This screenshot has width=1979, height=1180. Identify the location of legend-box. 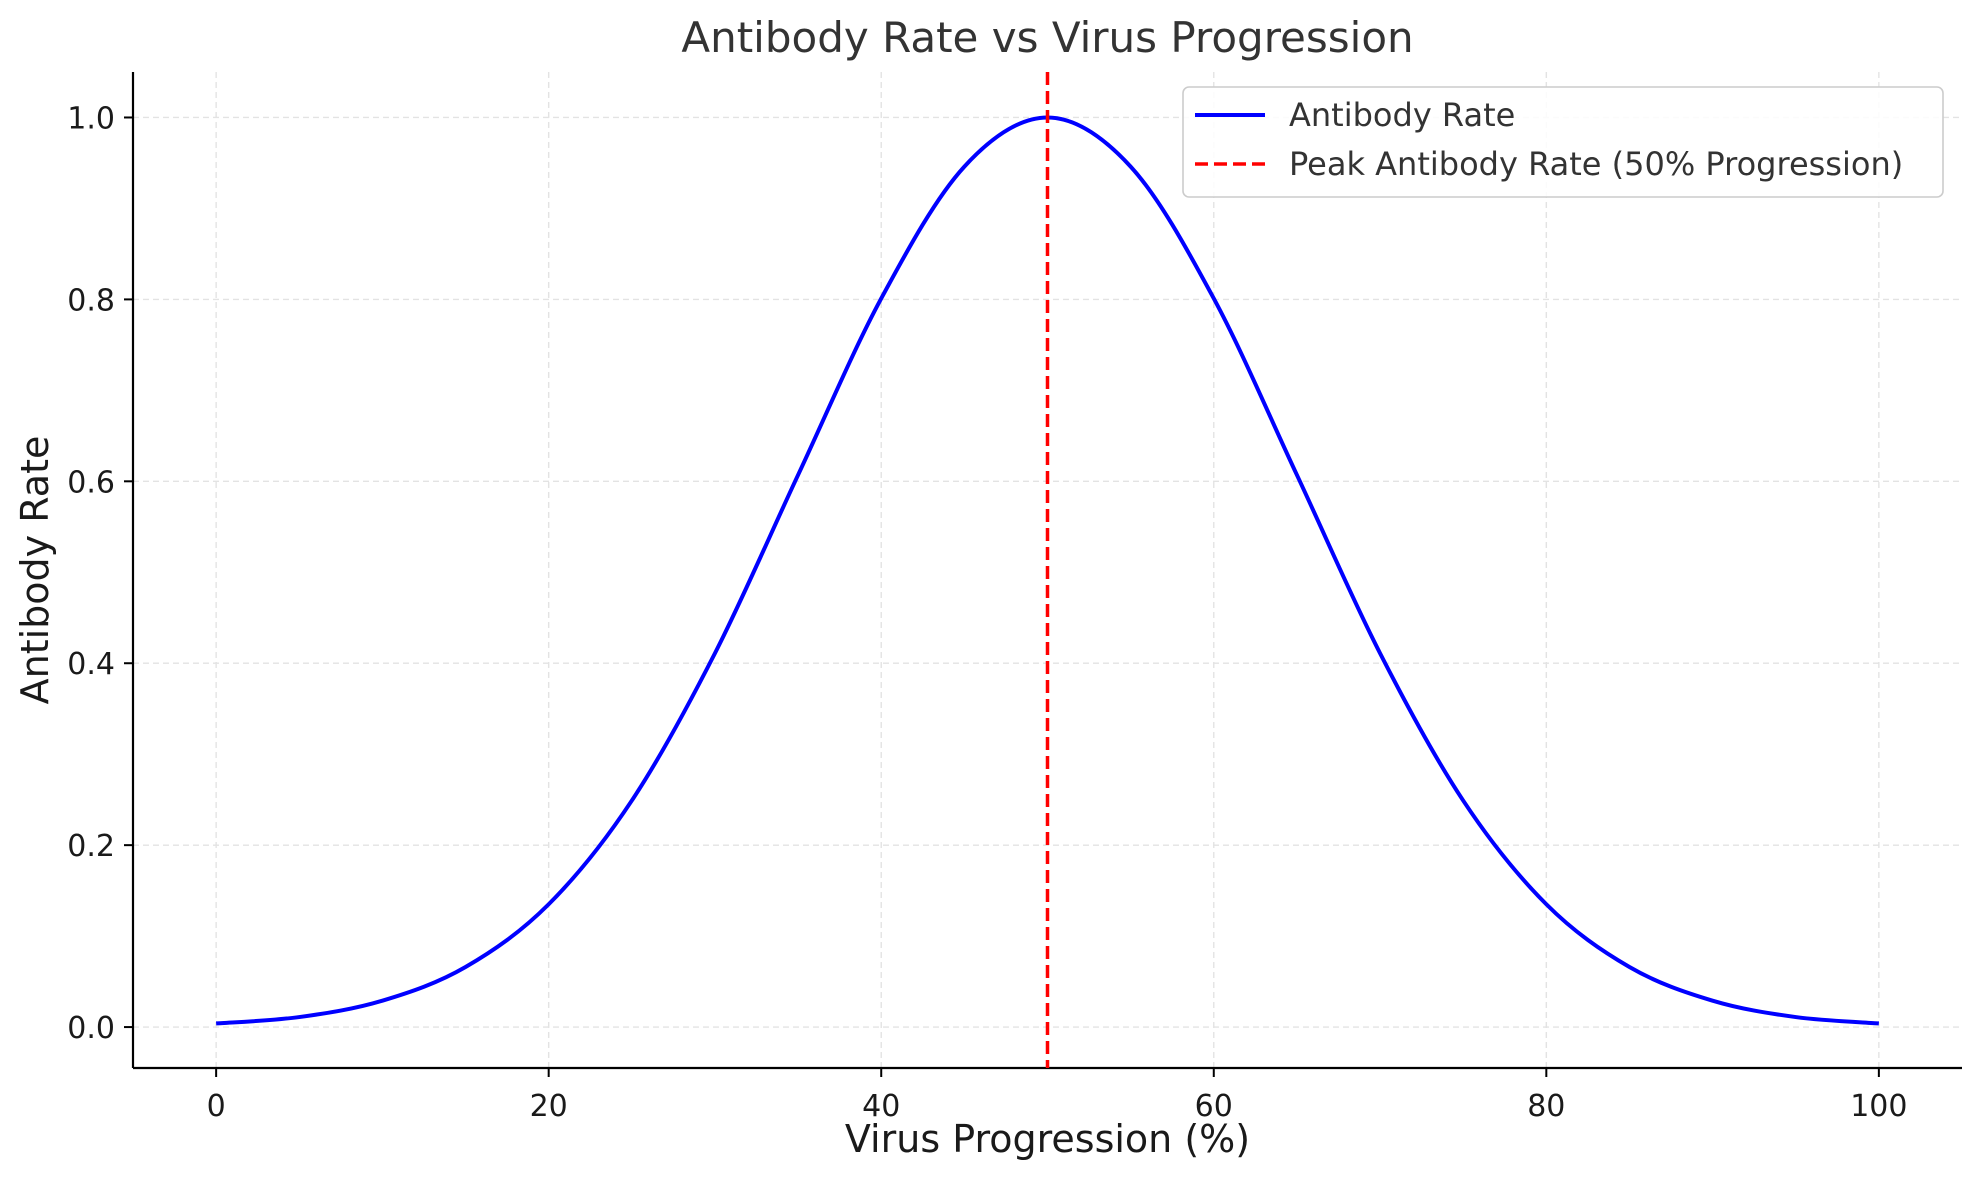
(1563, 142).